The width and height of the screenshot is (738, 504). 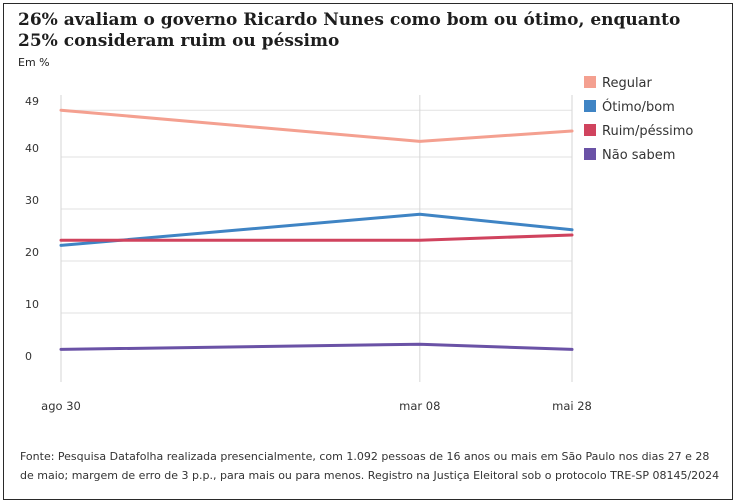 I want to click on x-tick-label: mar 08, so click(x=419, y=406).